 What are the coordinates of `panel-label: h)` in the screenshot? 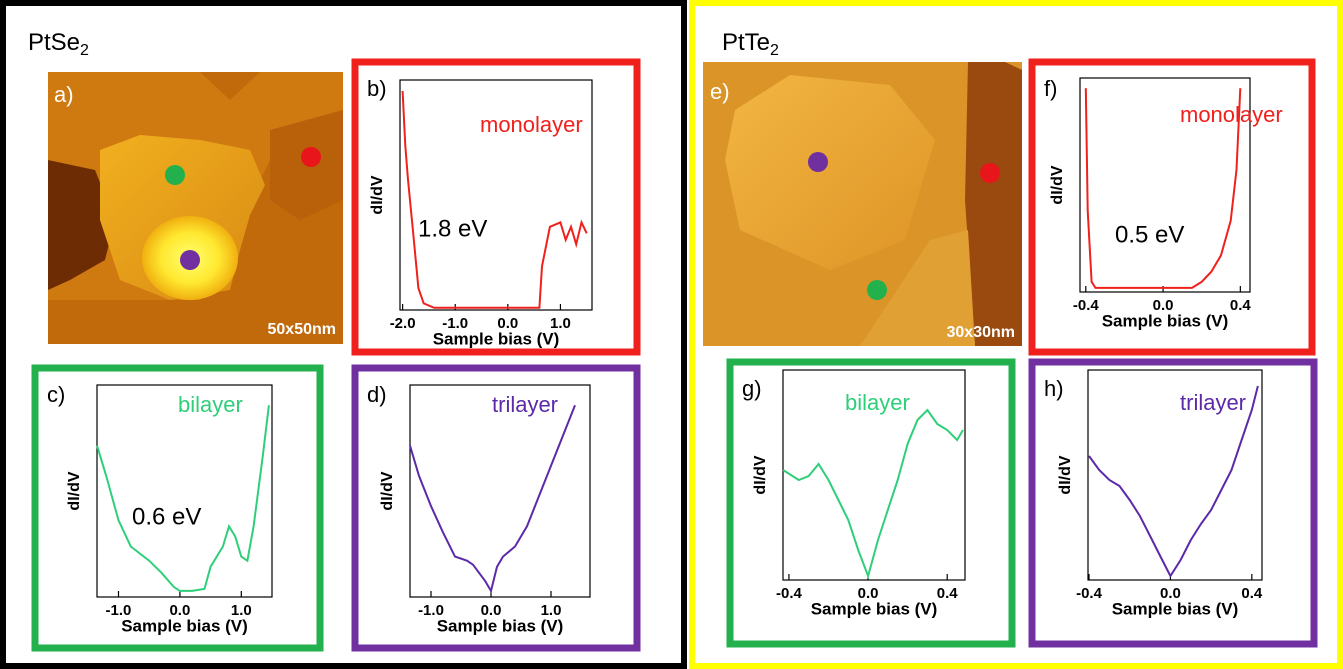 It's located at (1054, 388).